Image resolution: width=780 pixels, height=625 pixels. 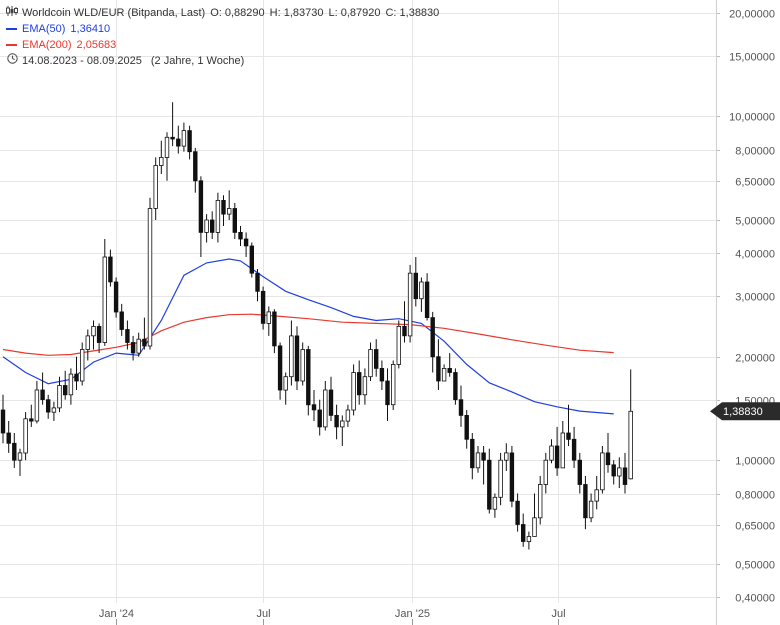 I want to click on y-tick-label: 0,50000, so click(x=755, y=566).